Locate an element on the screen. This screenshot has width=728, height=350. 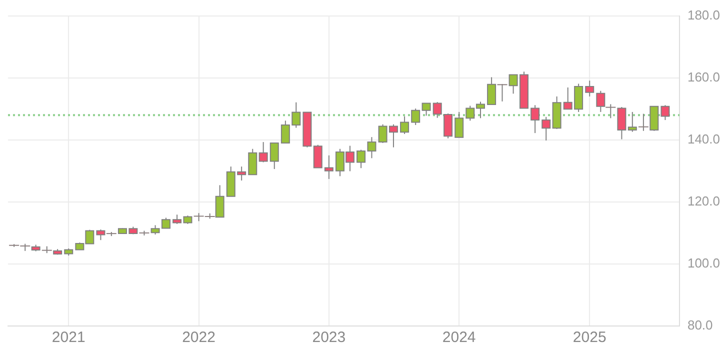
y-tick-label: 160.0 is located at coordinates (703, 76).